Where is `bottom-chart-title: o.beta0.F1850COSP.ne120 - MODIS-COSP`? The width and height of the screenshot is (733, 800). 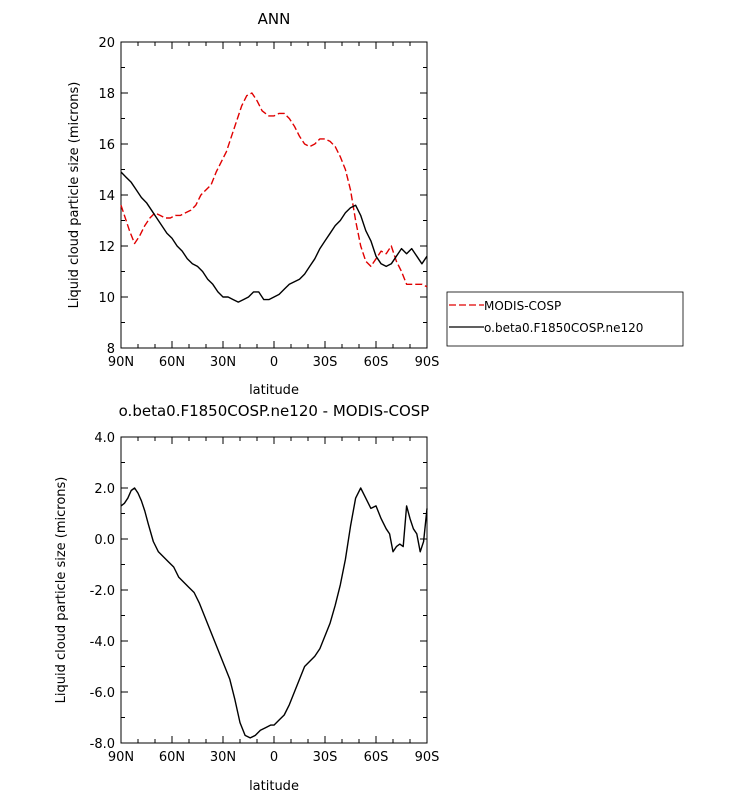 bottom-chart-title: o.beta0.F1850COSP.ne120 - MODIS-COSP is located at coordinates (274, 411).